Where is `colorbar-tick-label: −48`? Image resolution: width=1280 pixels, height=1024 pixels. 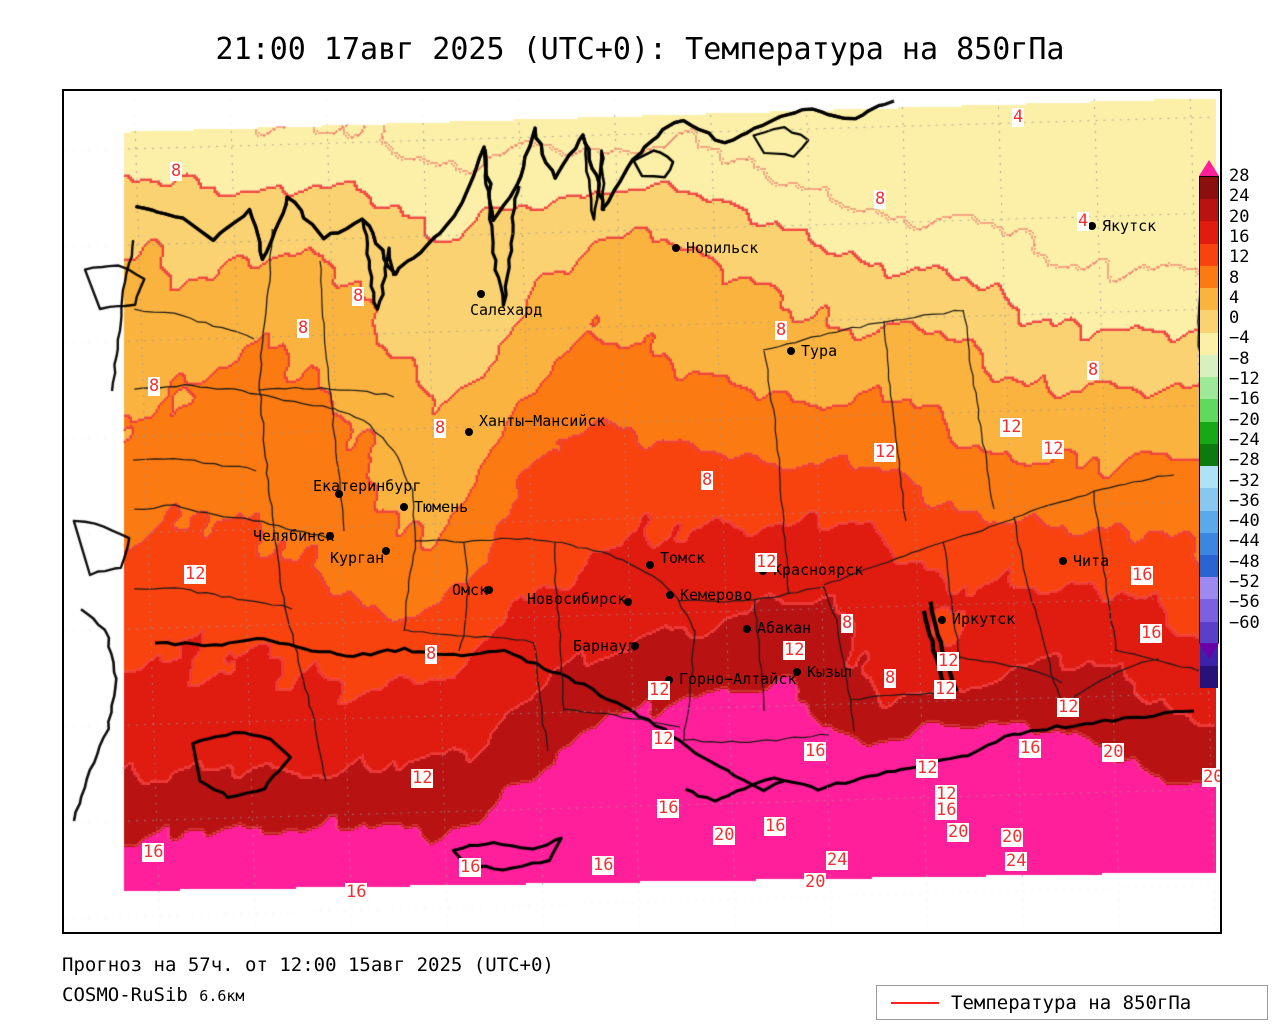
colorbar-tick-label: −48 is located at coordinates (1244, 561).